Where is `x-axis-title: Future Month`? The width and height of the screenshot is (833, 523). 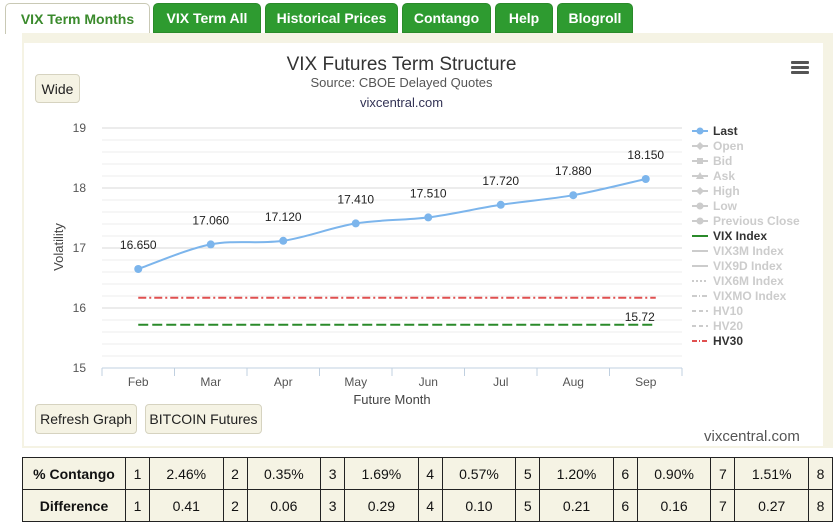 x-axis-title: Future Month is located at coordinates (391, 399).